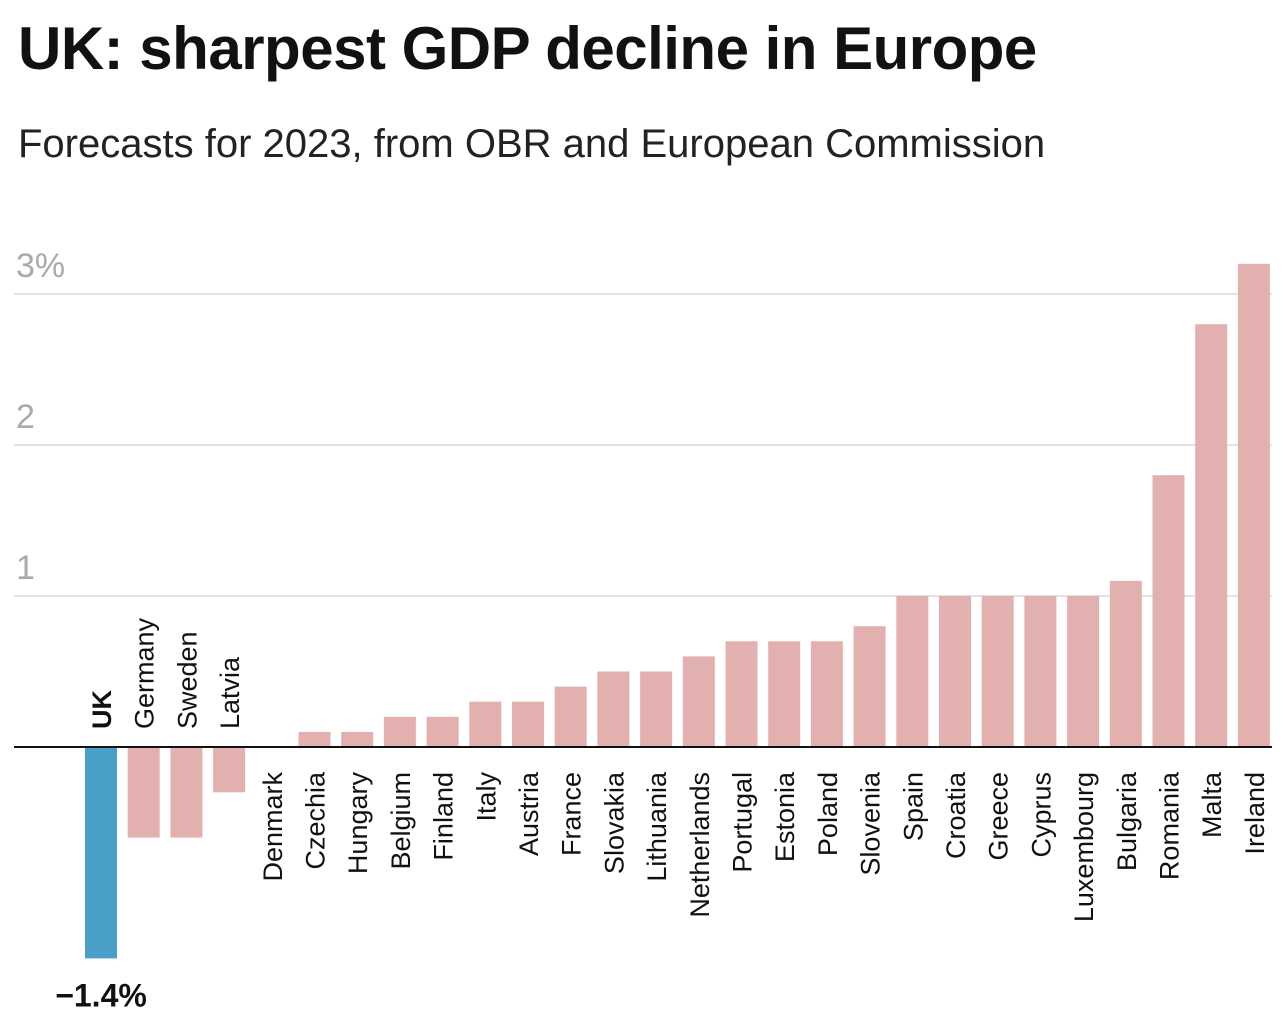 This screenshot has width=1283, height=1027. I want to click on bar-italy, so click(485, 724).